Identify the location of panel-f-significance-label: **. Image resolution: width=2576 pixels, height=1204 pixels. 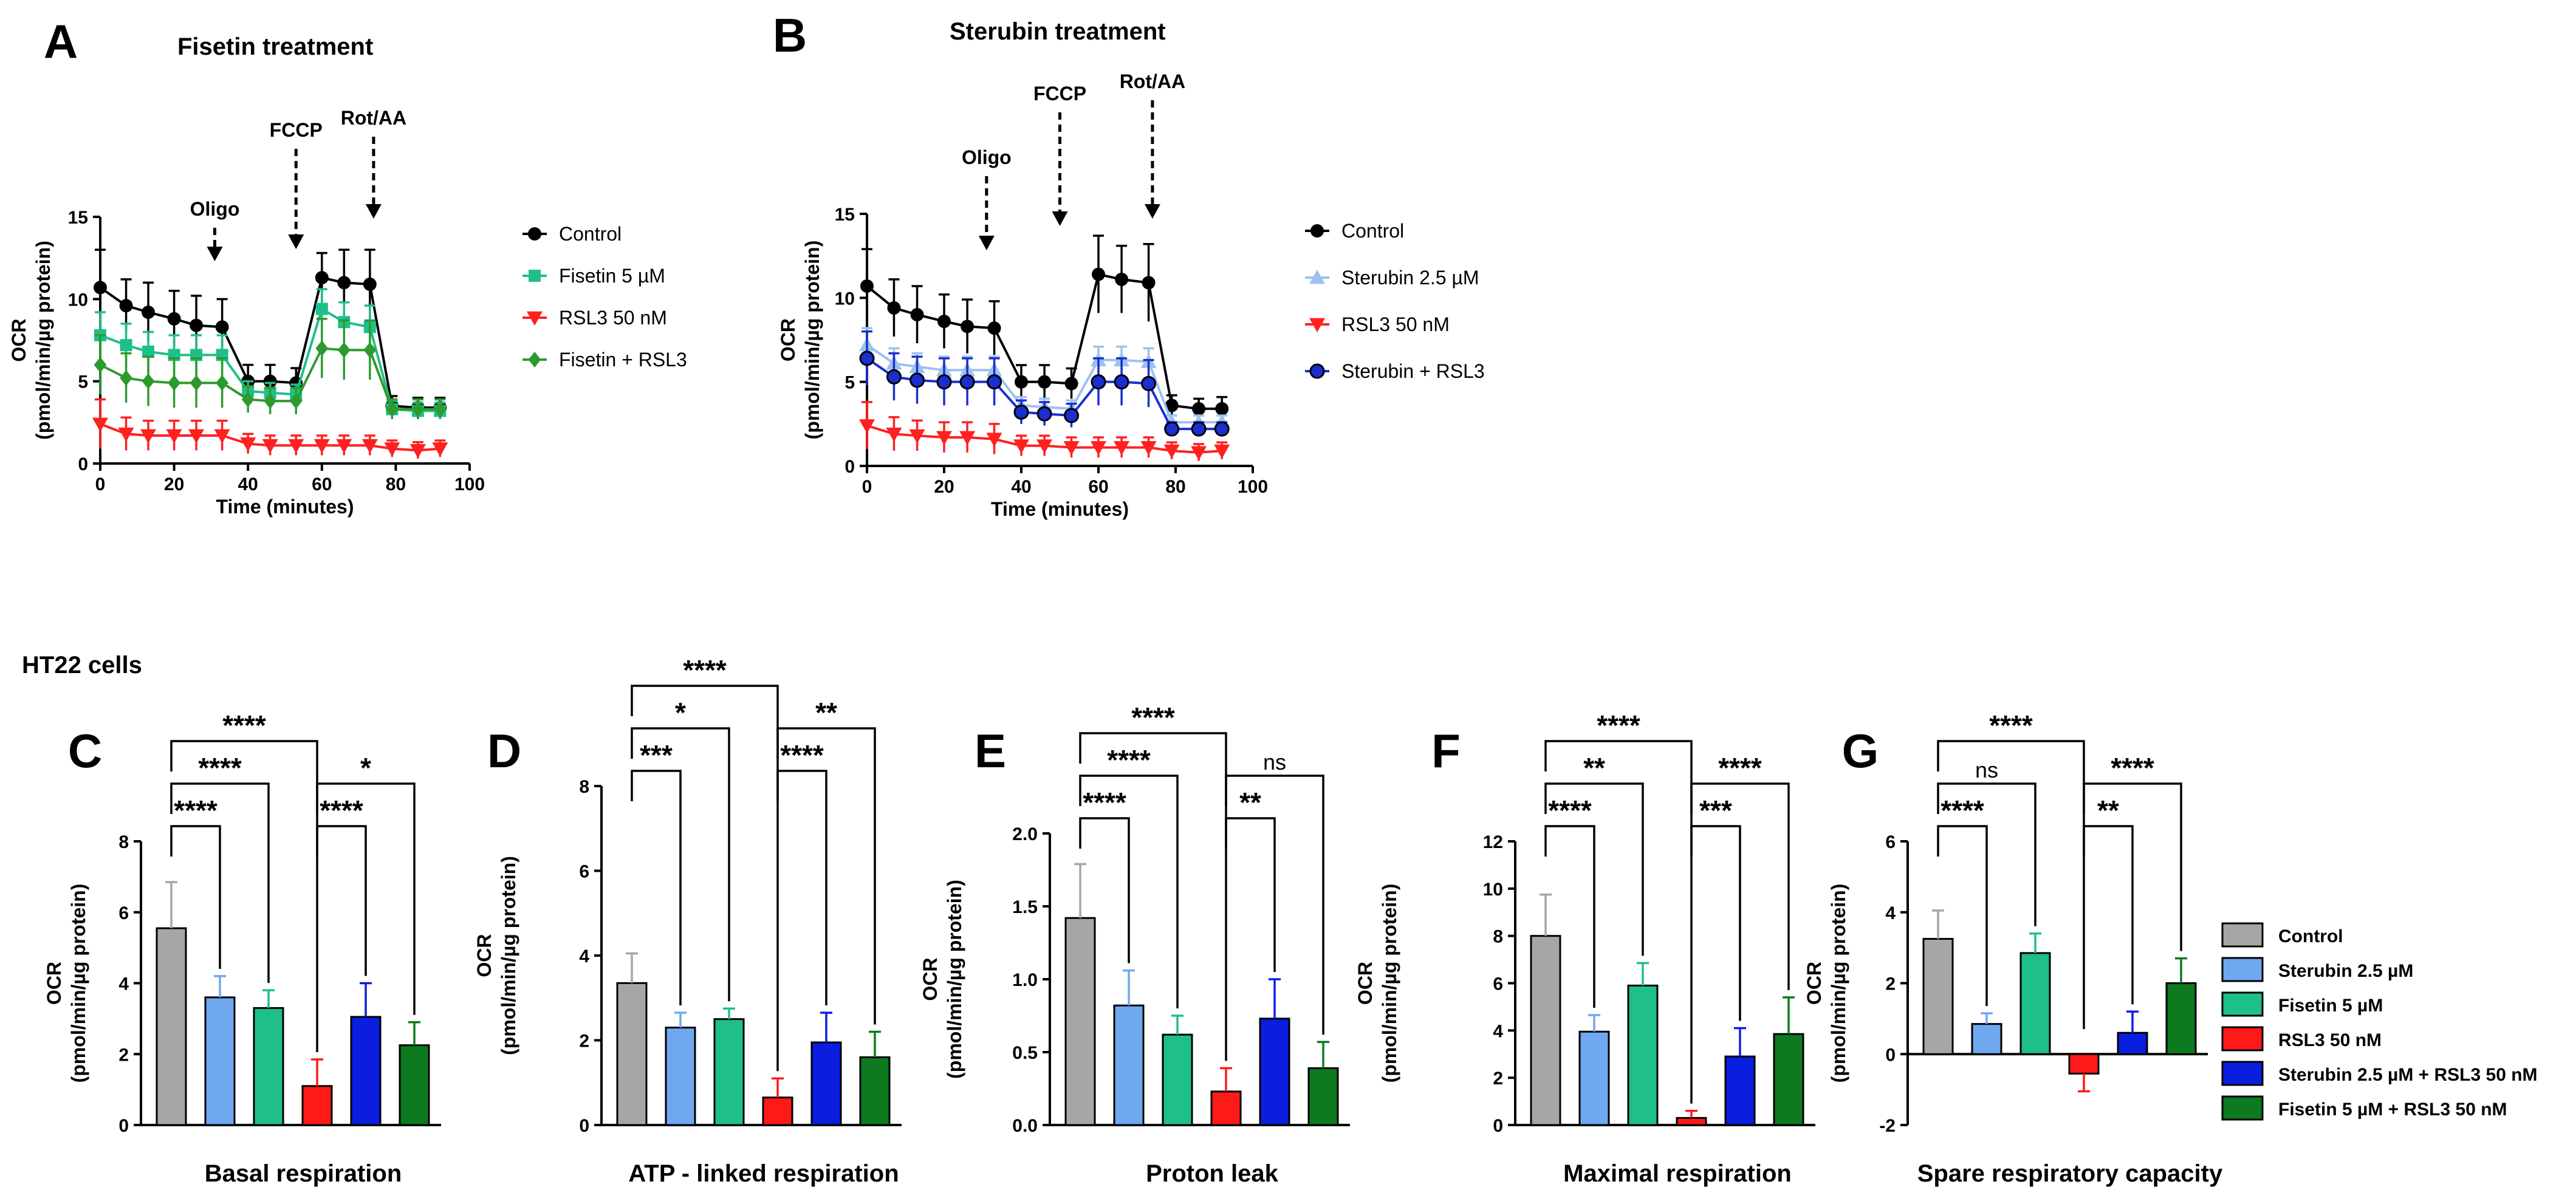
(1594, 768).